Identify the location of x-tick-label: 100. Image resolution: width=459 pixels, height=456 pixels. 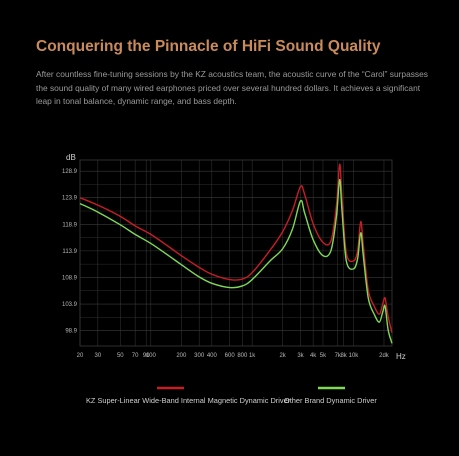
(151, 356).